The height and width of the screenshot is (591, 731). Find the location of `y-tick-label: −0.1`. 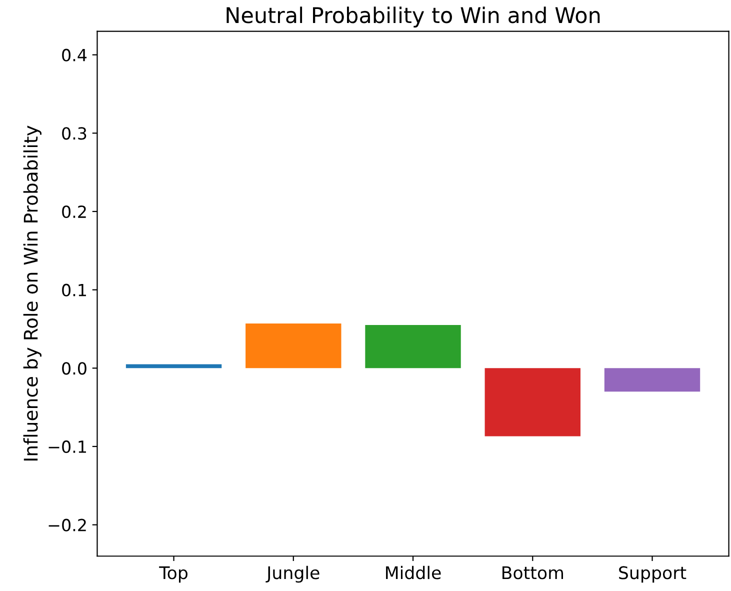

y-tick-label: −0.1 is located at coordinates (67, 447).